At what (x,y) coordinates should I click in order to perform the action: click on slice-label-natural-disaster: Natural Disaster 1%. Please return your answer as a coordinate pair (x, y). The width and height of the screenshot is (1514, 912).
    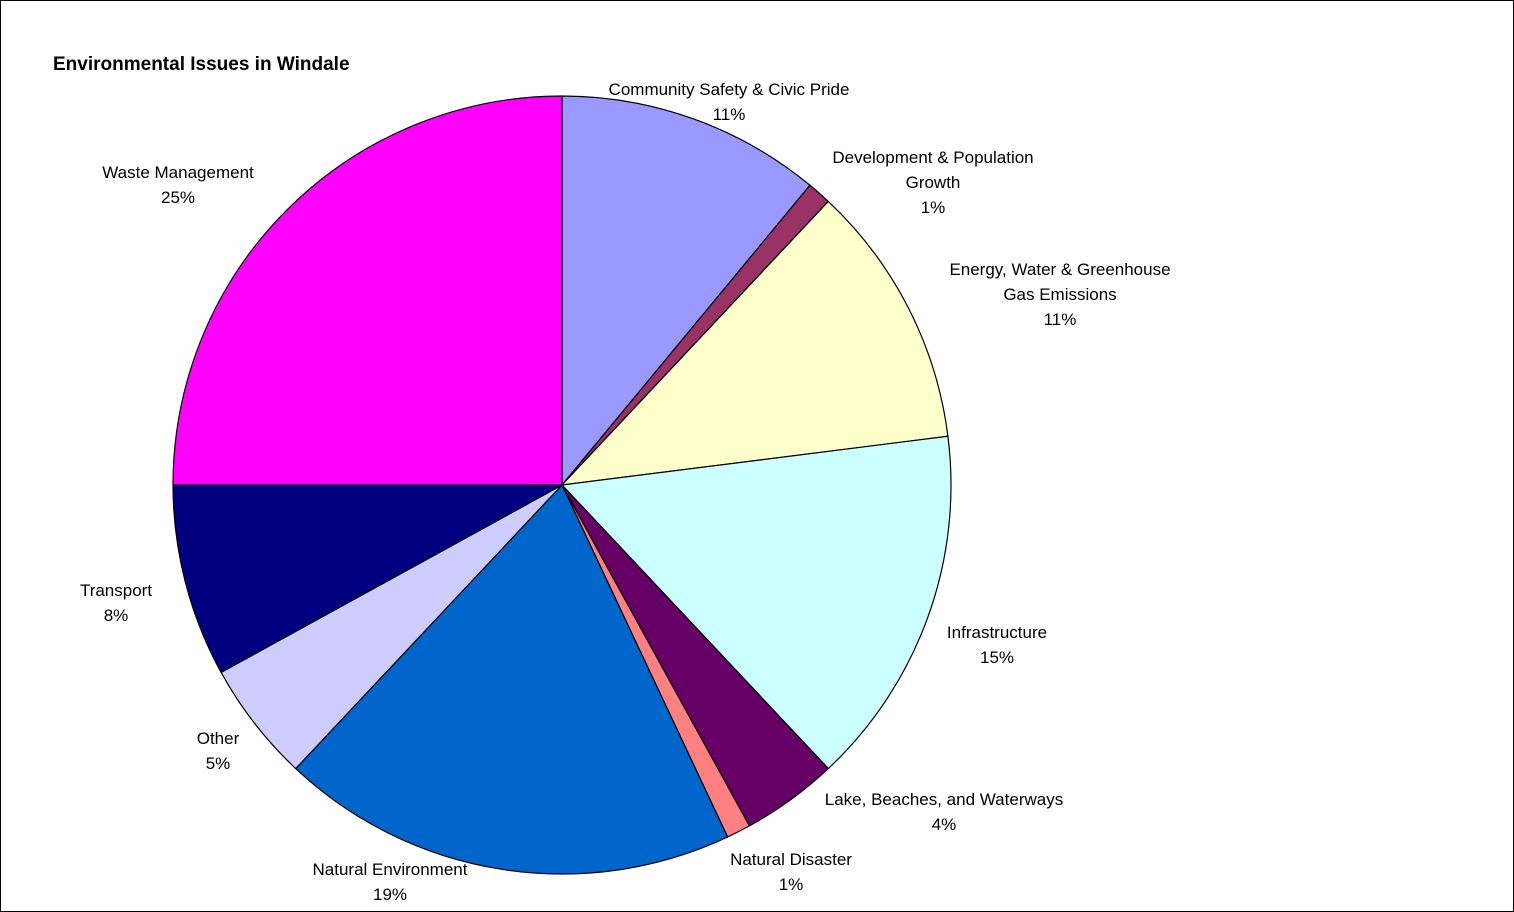
    Looking at the image, I should click on (791, 872).